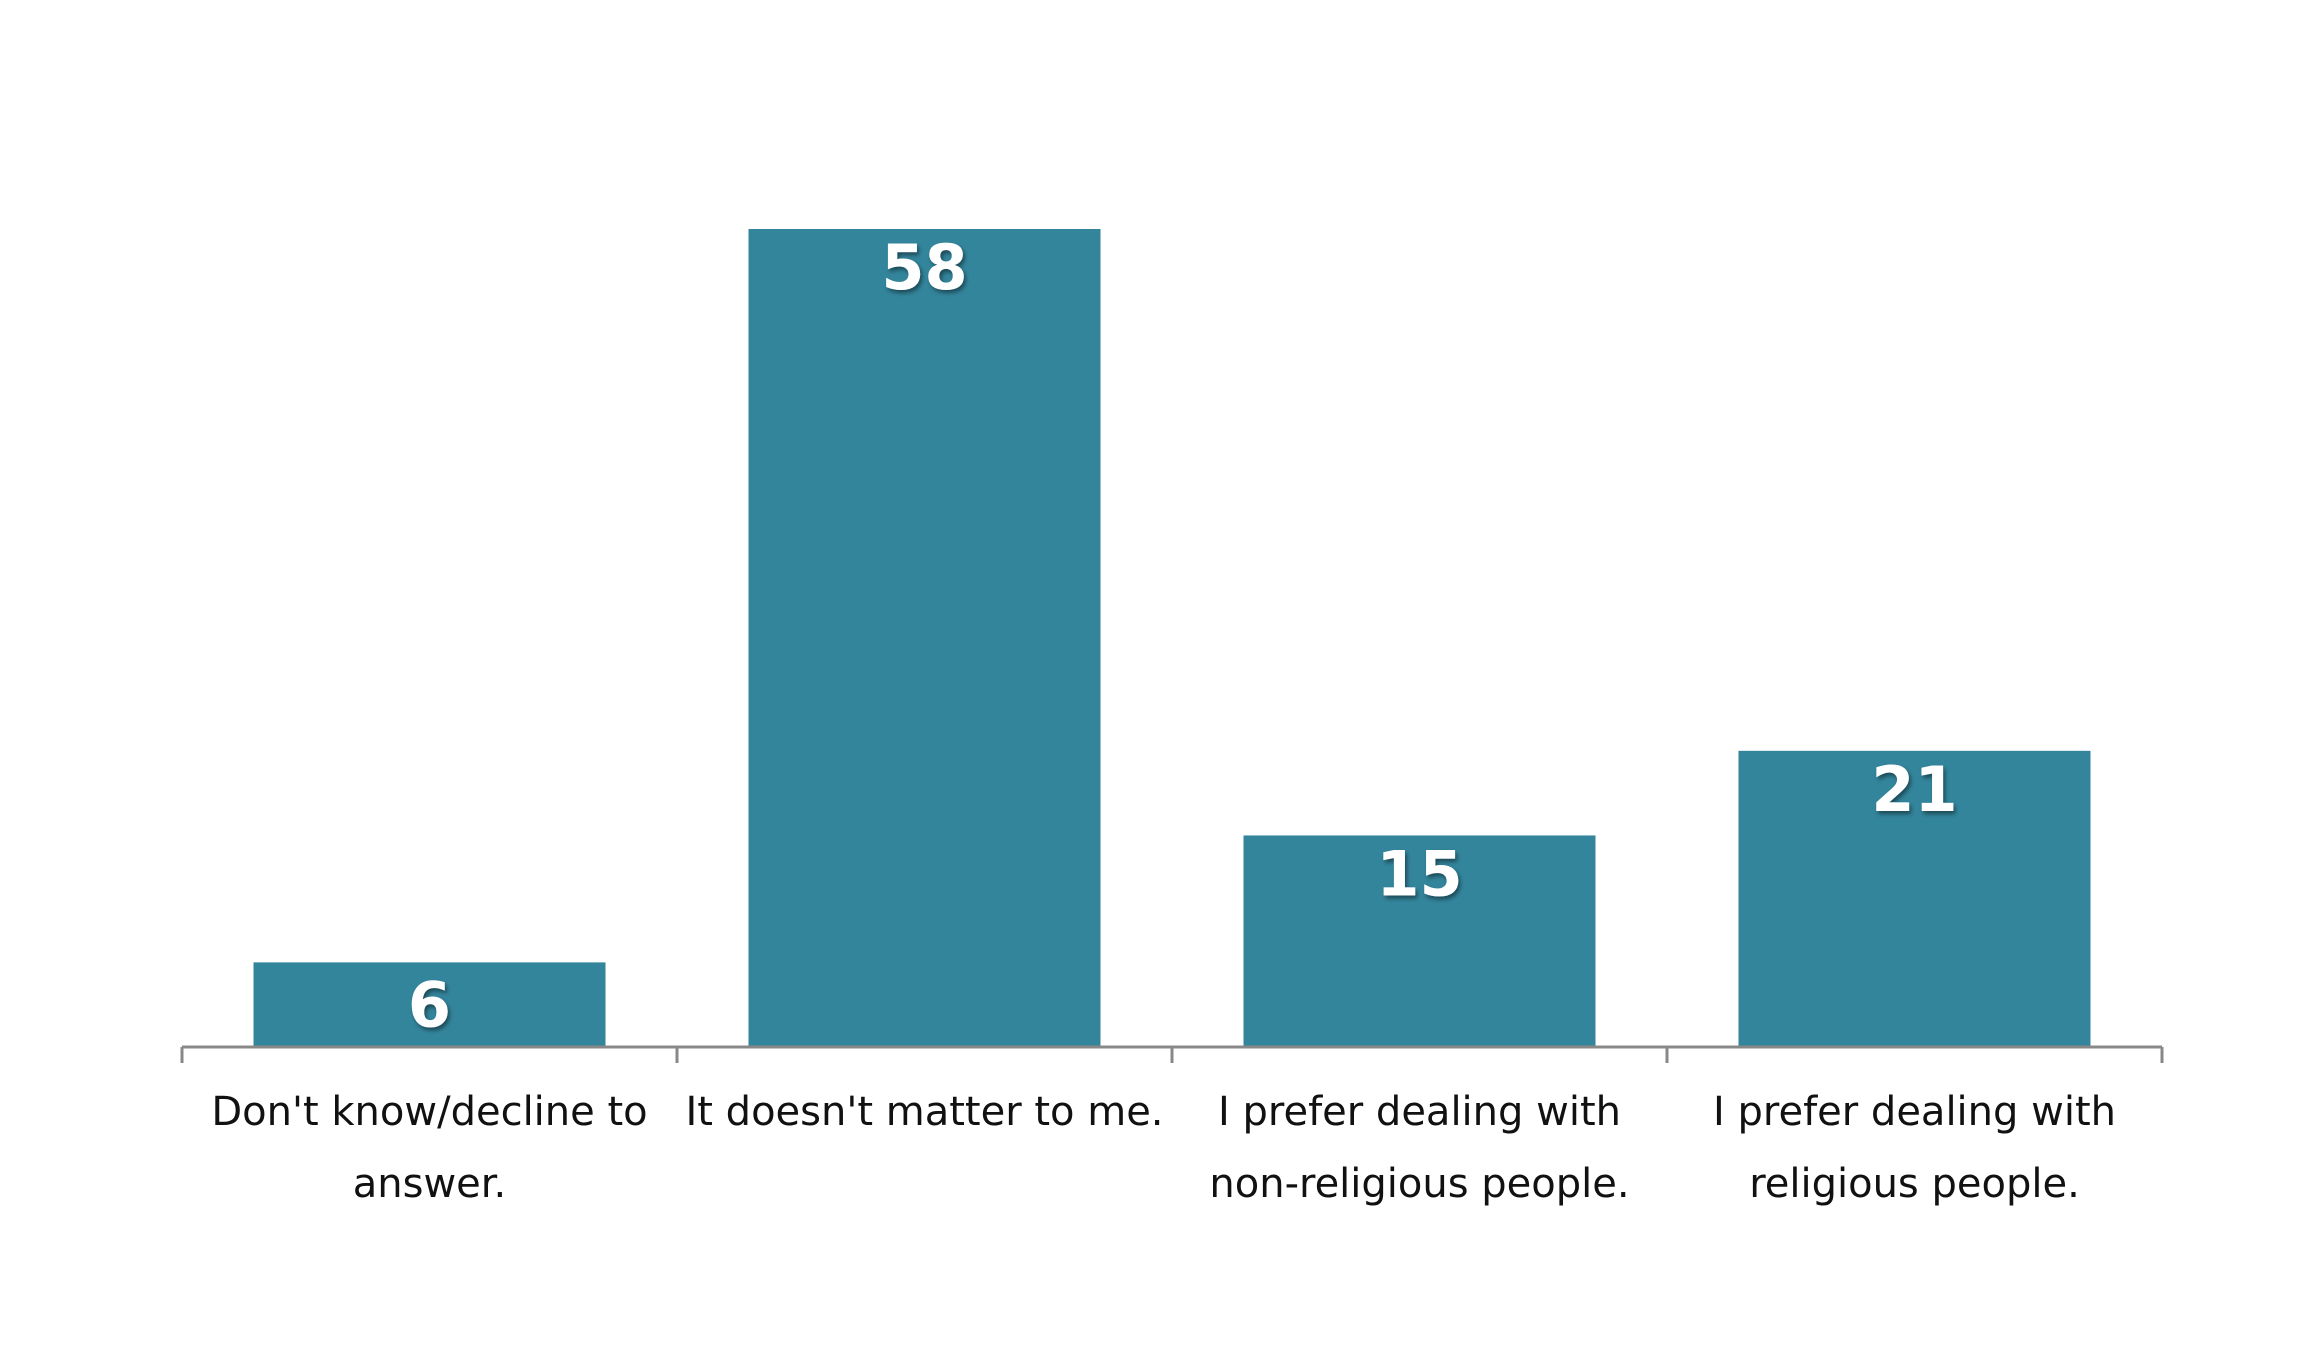 This screenshot has width=2301, height=1363. Describe the element at coordinates (1914, 789) in the screenshot. I see `data-label-4: 21` at that location.